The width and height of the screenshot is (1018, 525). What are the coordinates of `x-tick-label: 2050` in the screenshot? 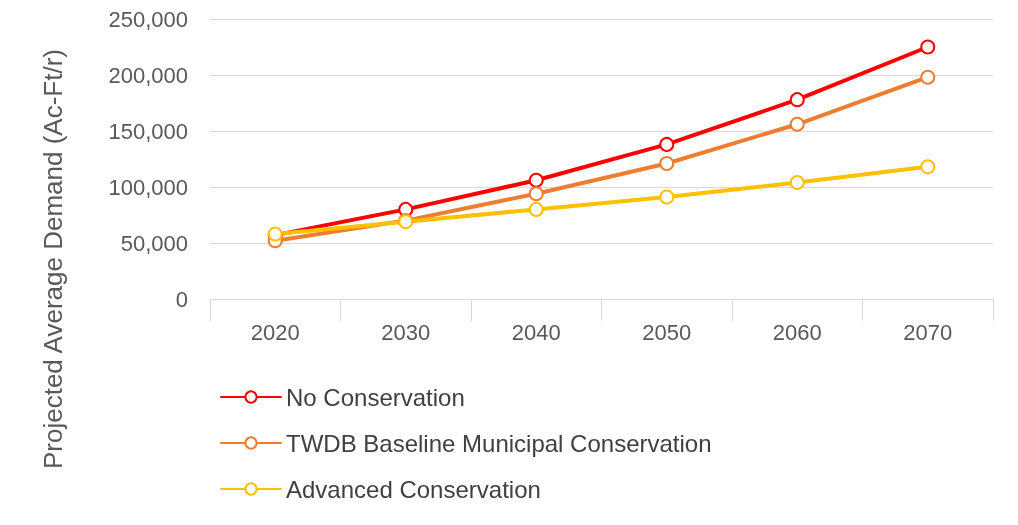 It's located at (667, 332).